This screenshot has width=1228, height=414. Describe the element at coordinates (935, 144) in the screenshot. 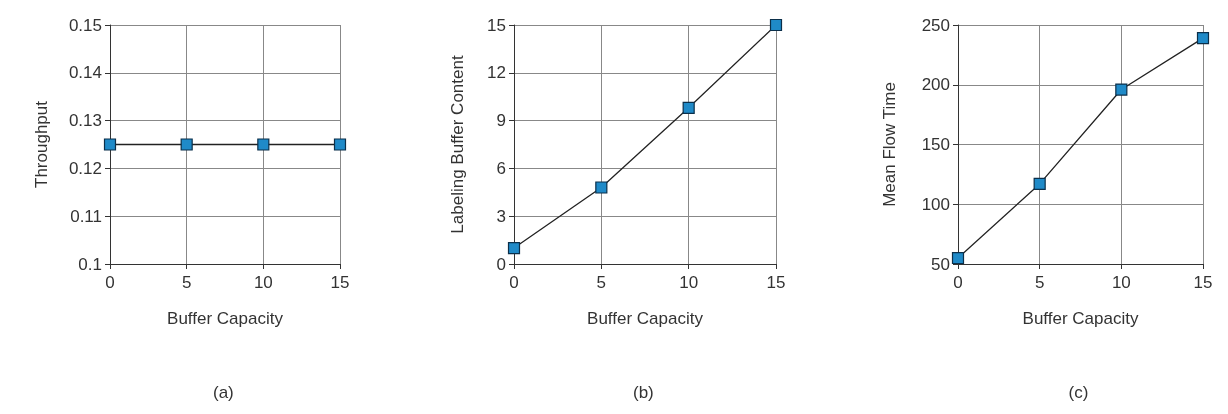

I see `y-tick-label: 150` at that location.